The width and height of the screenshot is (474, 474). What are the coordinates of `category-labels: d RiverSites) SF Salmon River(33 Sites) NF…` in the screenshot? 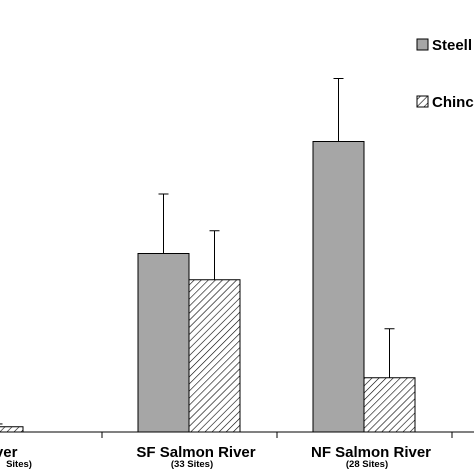 It's located at (215, 457).